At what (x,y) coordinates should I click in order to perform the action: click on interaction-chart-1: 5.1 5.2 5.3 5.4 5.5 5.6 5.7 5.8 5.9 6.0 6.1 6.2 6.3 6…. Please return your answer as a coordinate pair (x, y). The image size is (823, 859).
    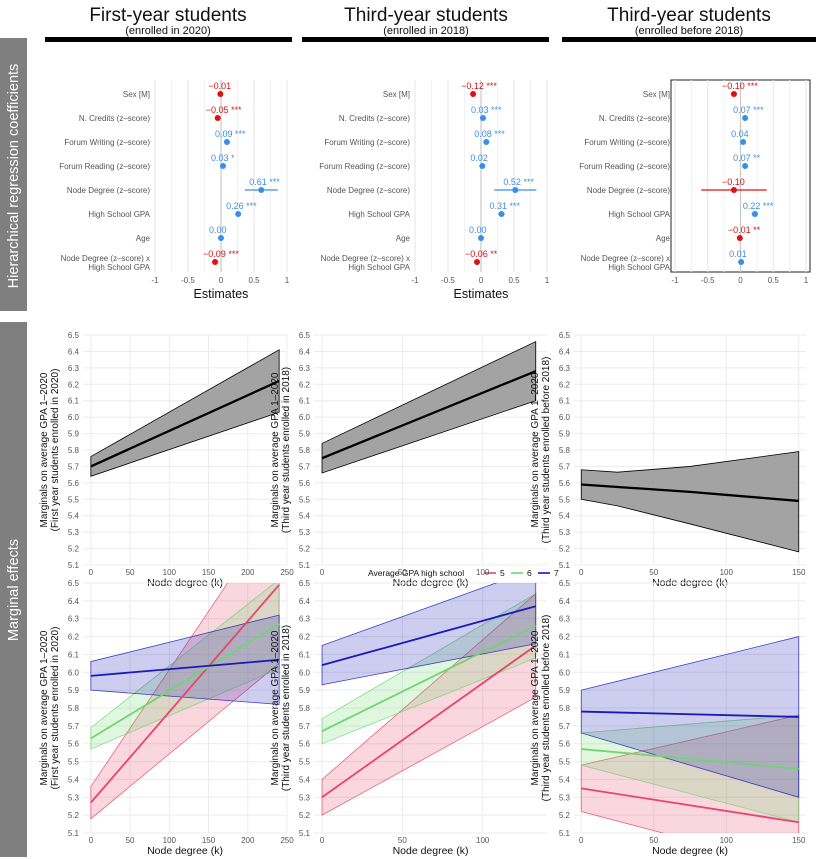
    Looking at the image, I should click on (166, 718).